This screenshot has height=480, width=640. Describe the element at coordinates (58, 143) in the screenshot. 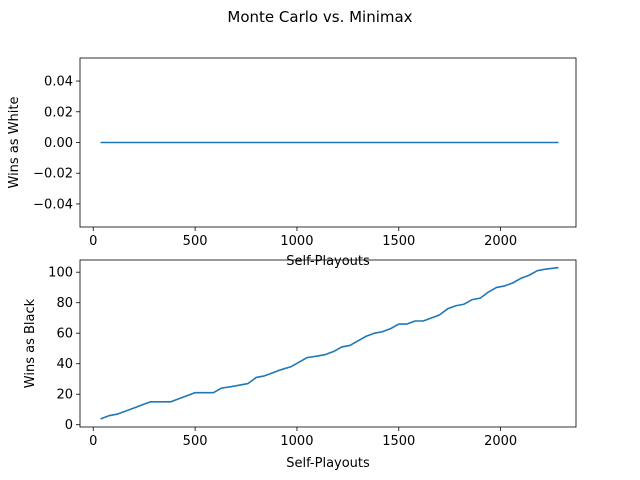

I see `y-tick-label: 0.00` at that location.